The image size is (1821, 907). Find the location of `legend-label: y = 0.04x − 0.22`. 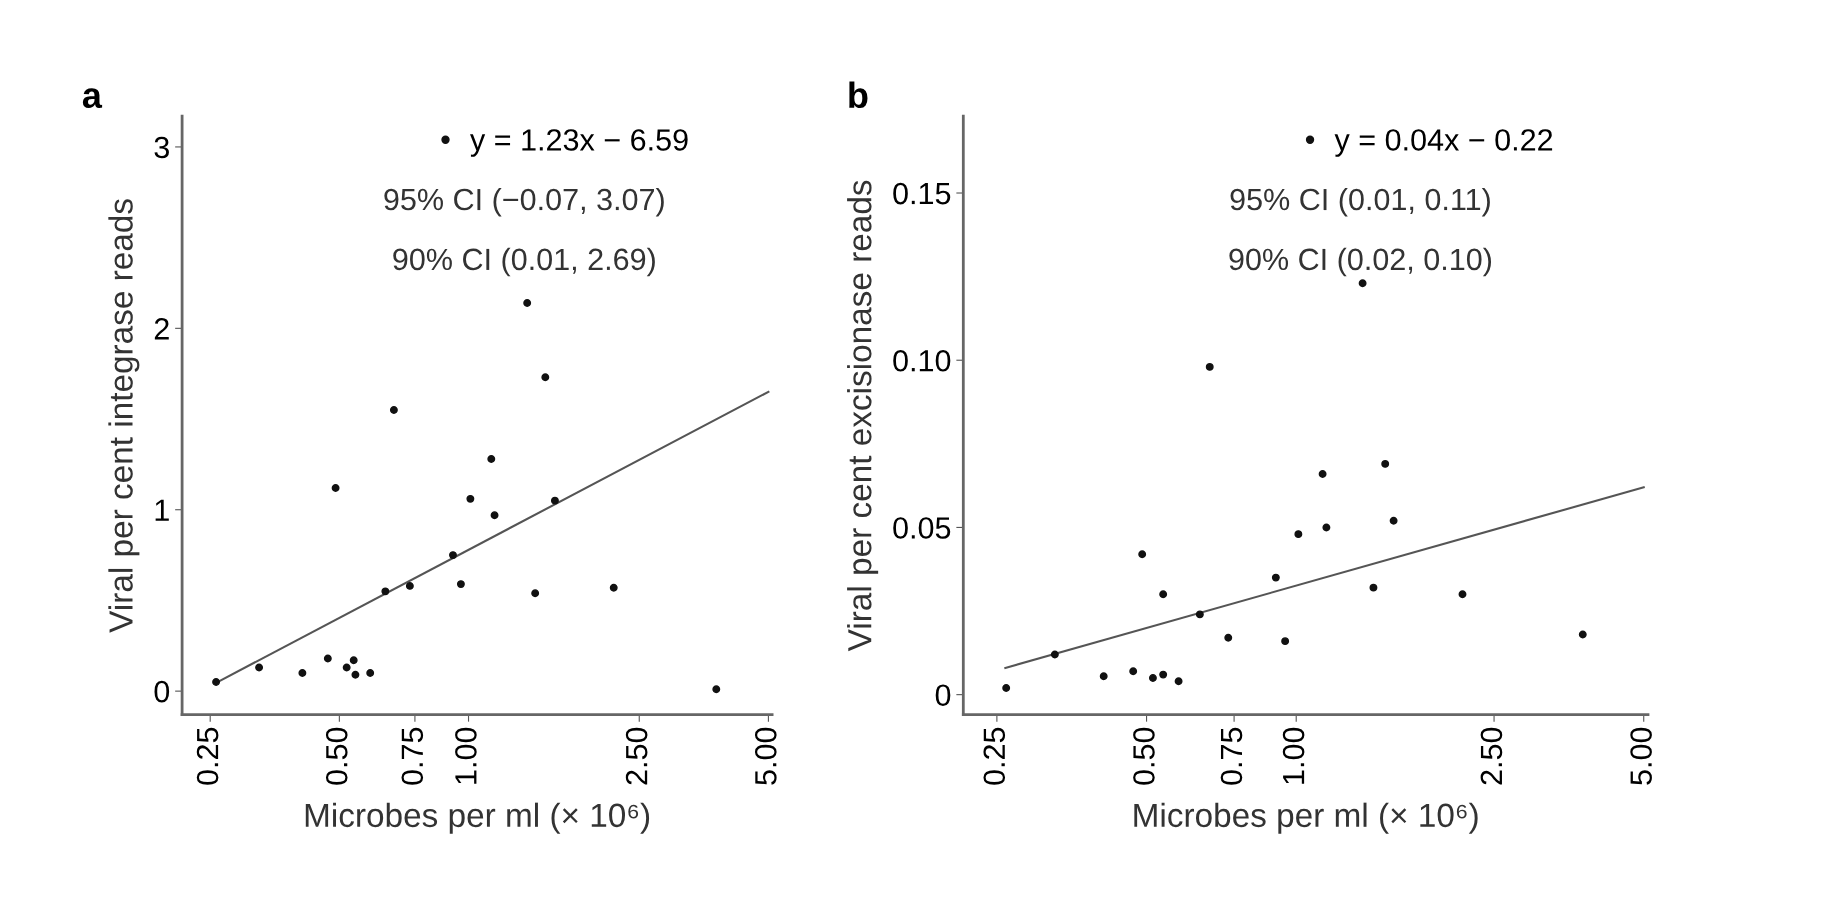

legend-label: y = 0.04x − 0.22 is located at coordinates (1443, 143).